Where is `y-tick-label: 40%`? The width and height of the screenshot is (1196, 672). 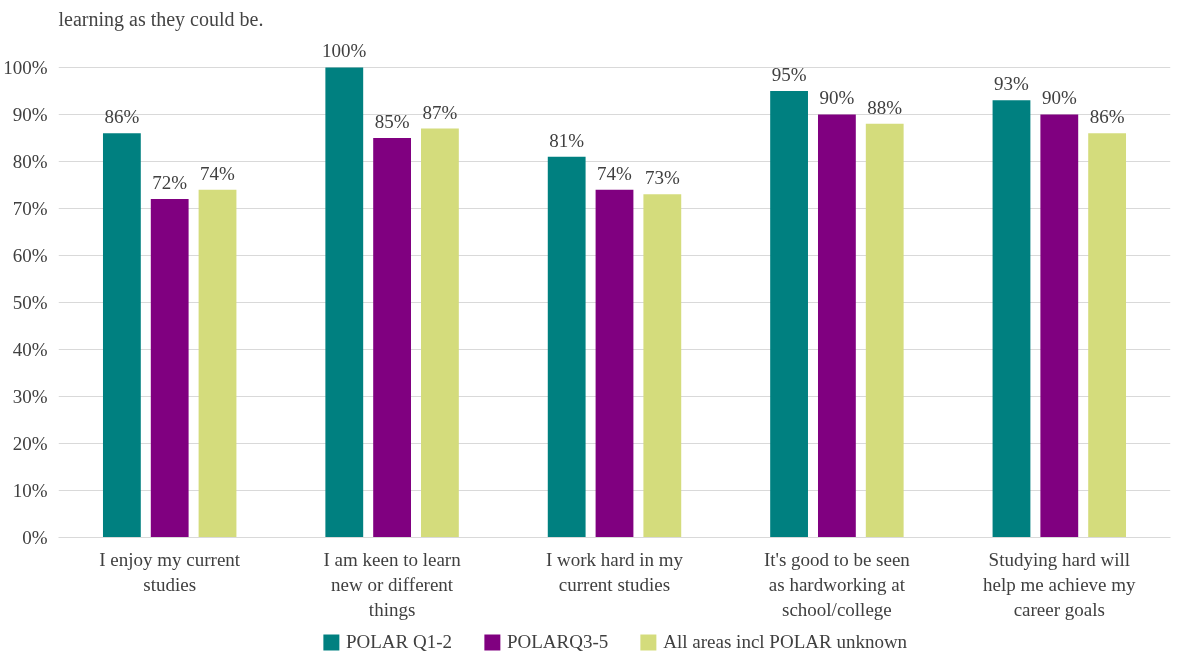
y-tick-label: 40% is located at coordinates (30, 349).